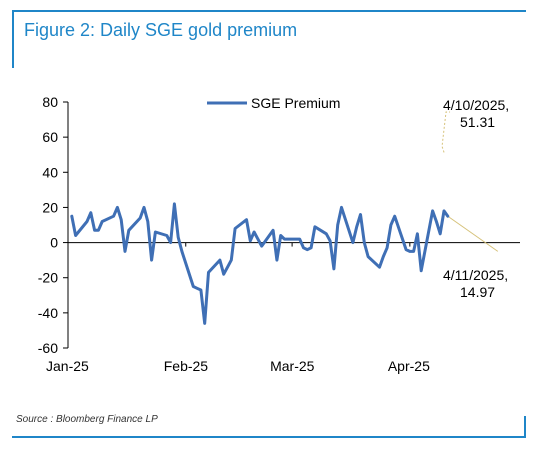 Image resolution: width=548 pixels, height=450 pixels. What do you see at coordinates (161, 30) in the screenshot?
I see `figure-title: Figure 2: Daily SGE gold premium` at bounding box center [161, 30].